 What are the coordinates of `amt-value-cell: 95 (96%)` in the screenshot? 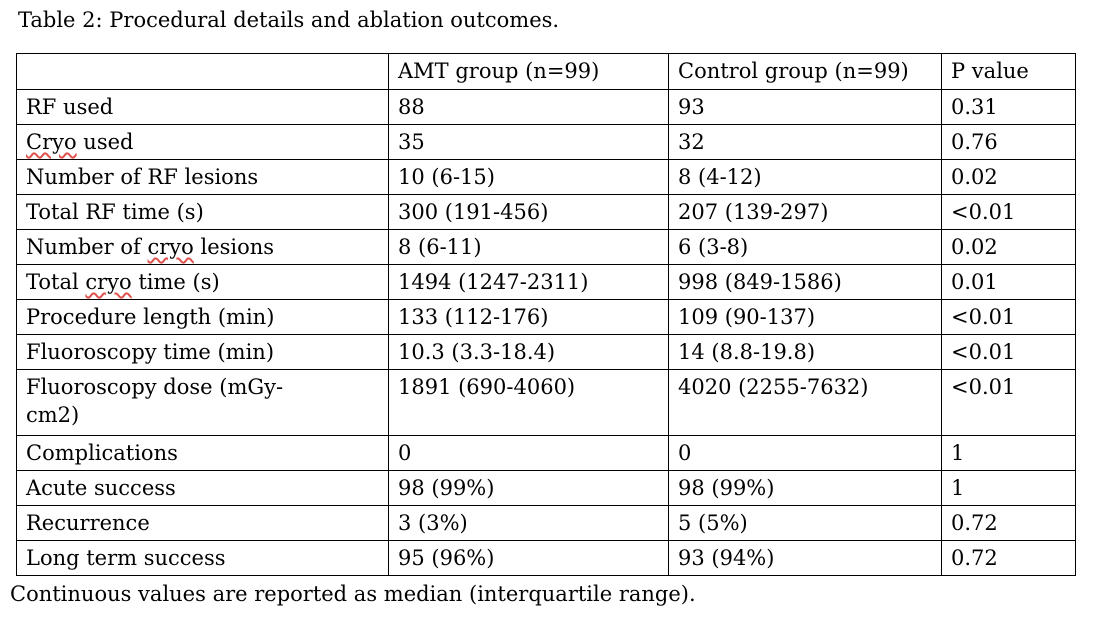 It's located at (528, 558).